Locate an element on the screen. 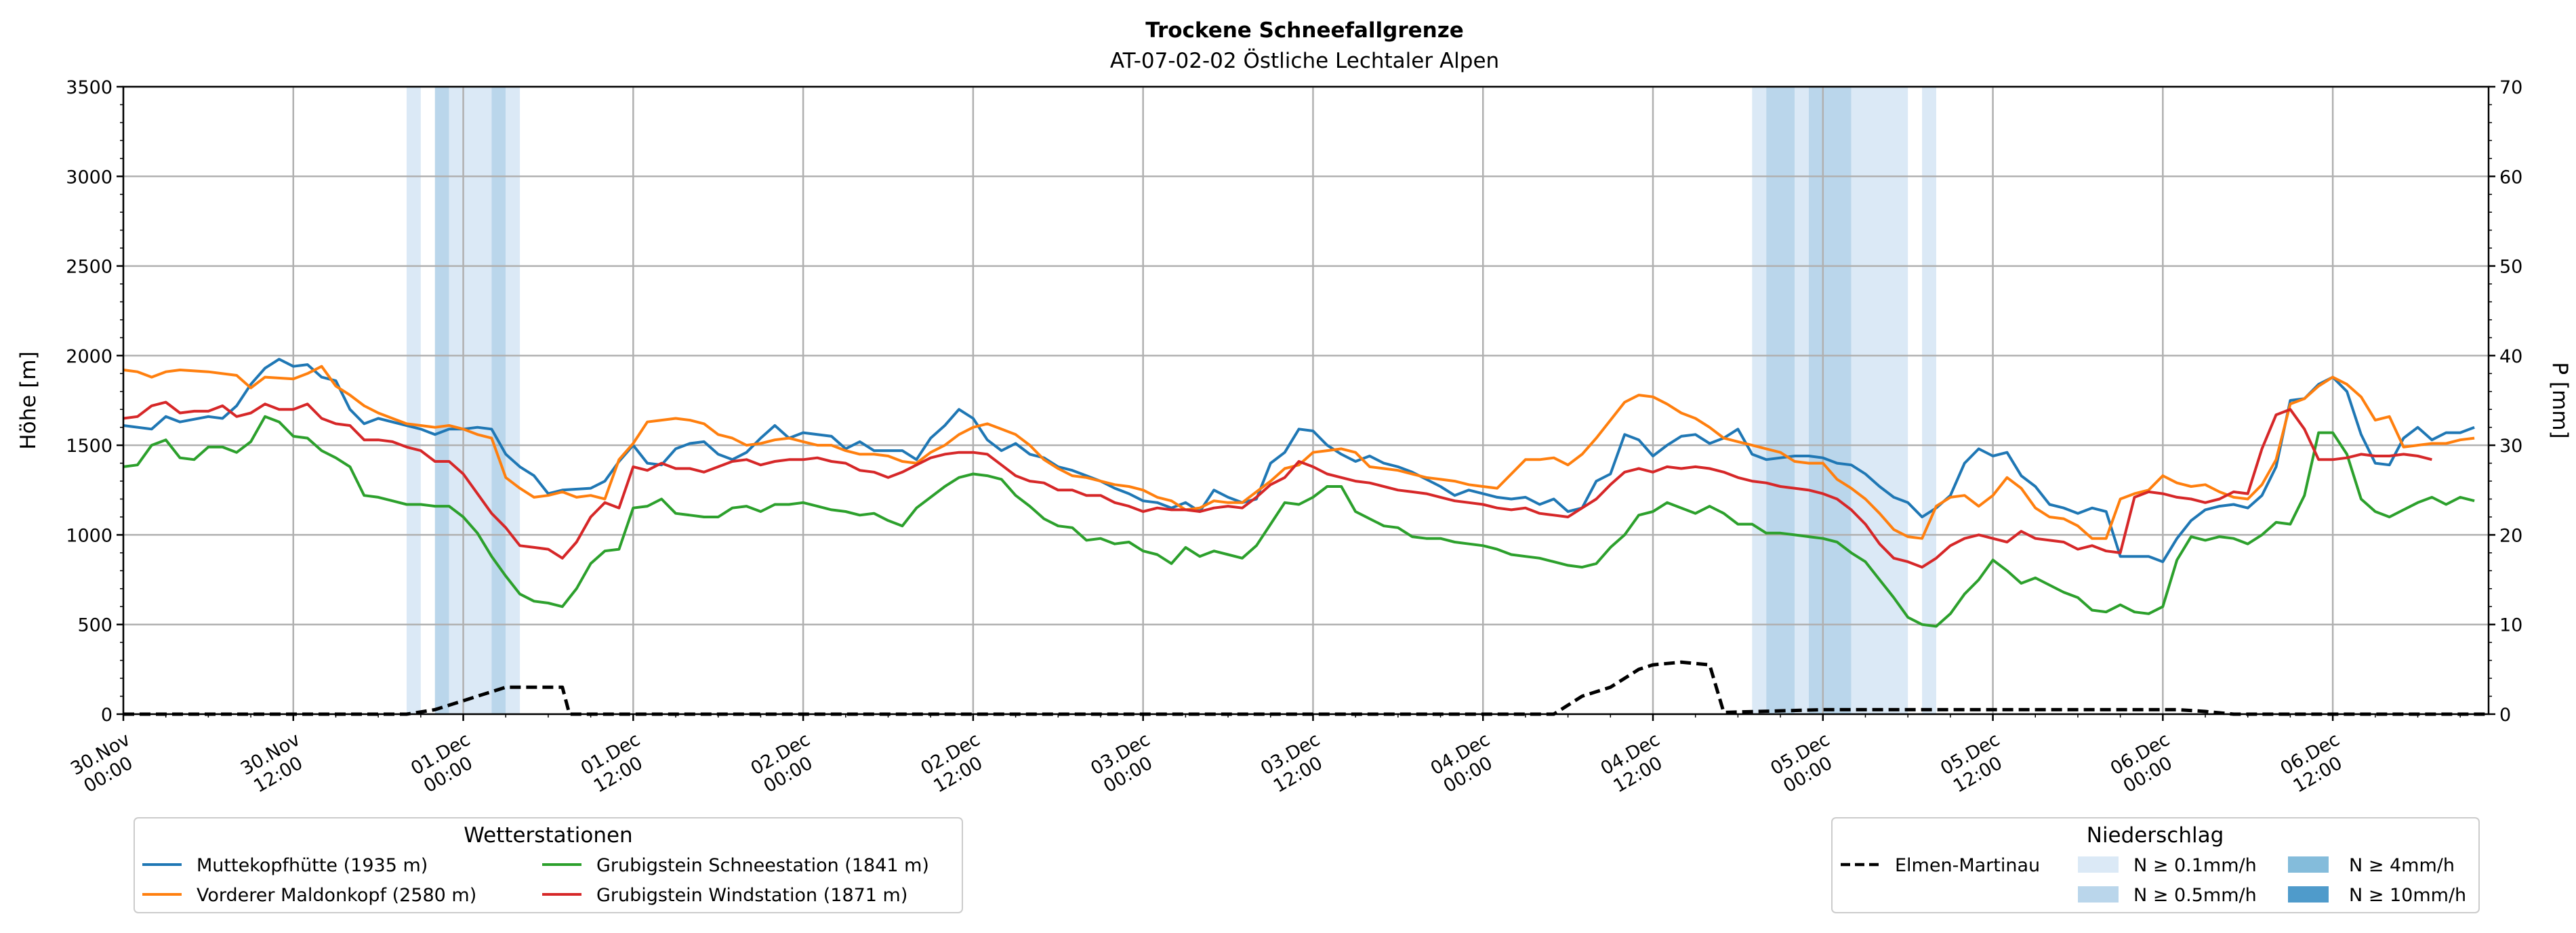 The image size is (2576, 933). y-tick-label-right-1: 10 is located at coordinates (2510, 625).